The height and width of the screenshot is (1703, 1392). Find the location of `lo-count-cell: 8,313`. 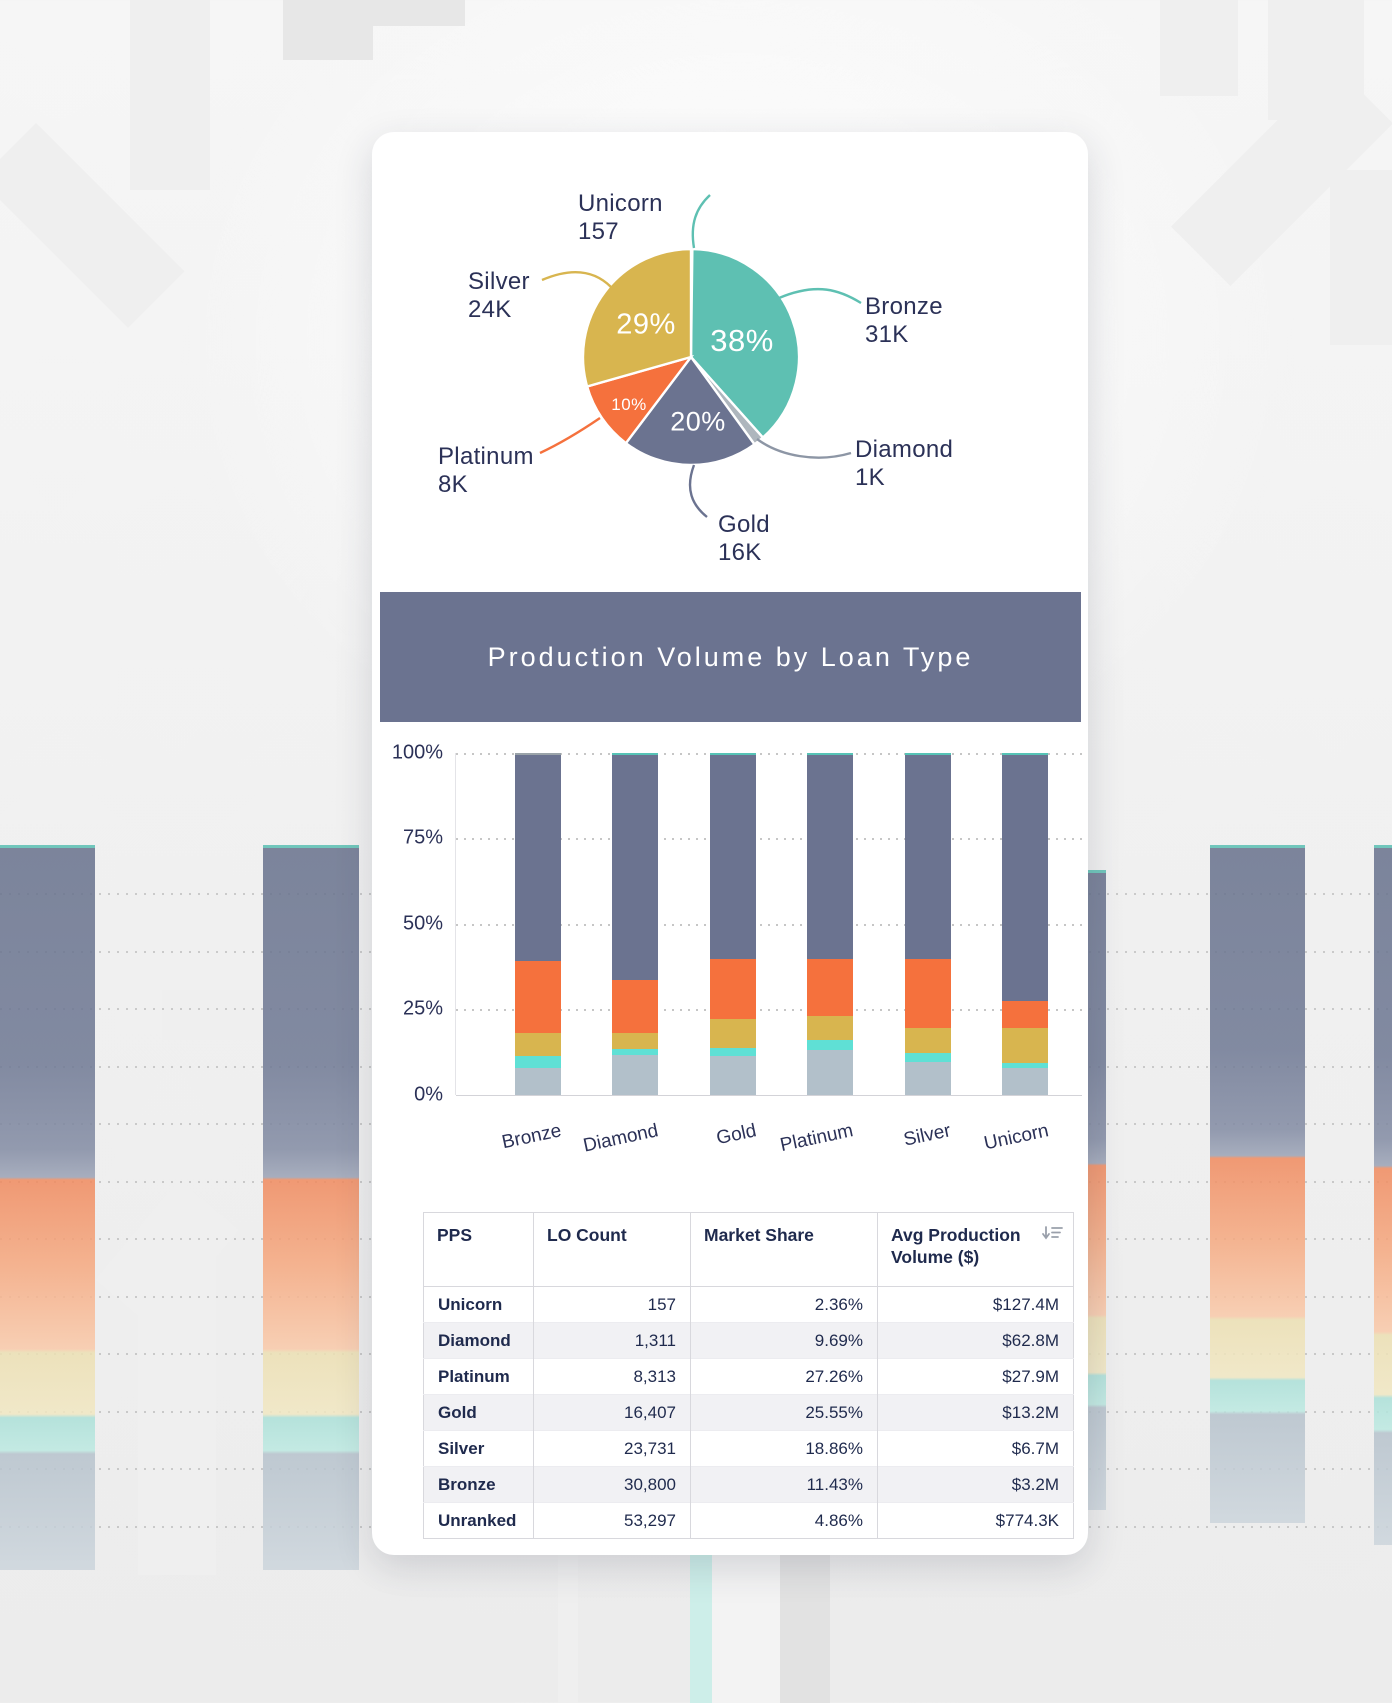

lo-count-cell: 8,313 is located at coordinates (612, 1376).